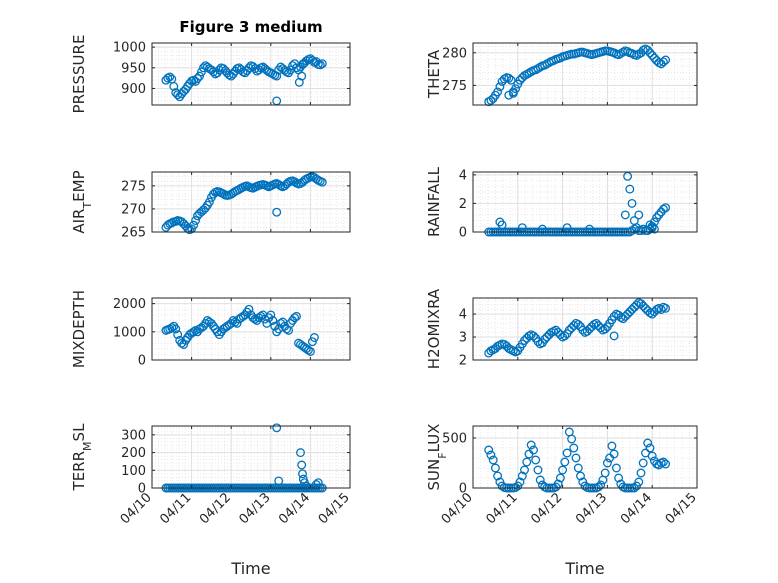  What do you see at coordinates (250, 568) in the screenshot?
I see `x-axis-label: Time` at bounding box center [250, 568].